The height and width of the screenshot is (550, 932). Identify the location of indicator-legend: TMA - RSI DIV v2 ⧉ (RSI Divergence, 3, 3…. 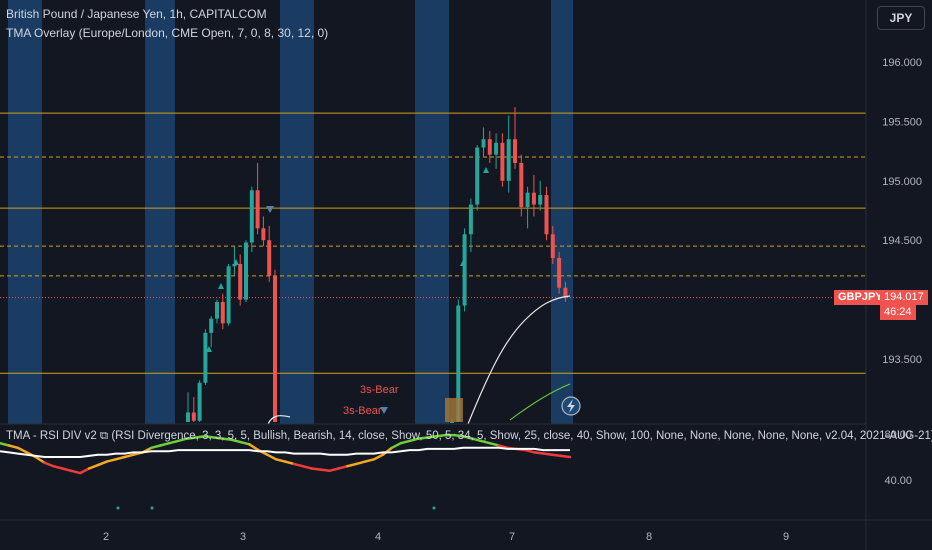
(469, 436).